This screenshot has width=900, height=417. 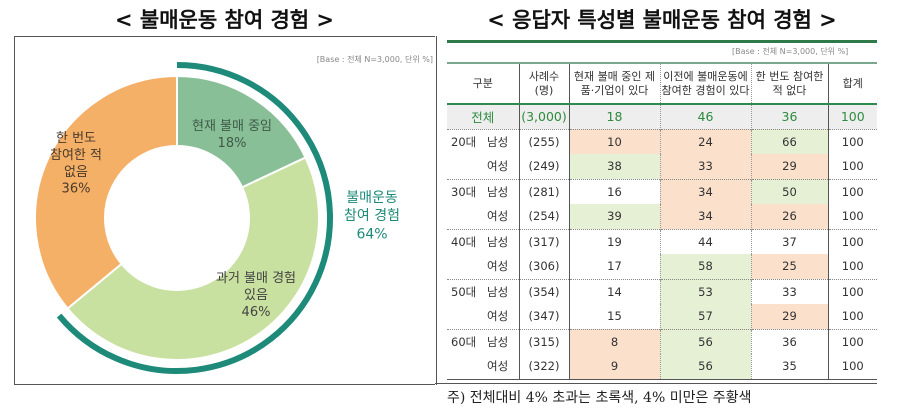 What do you see at coordinates (705, 116) in the screenshot?
I see `cell: 46` at bounding box center [705, 116].